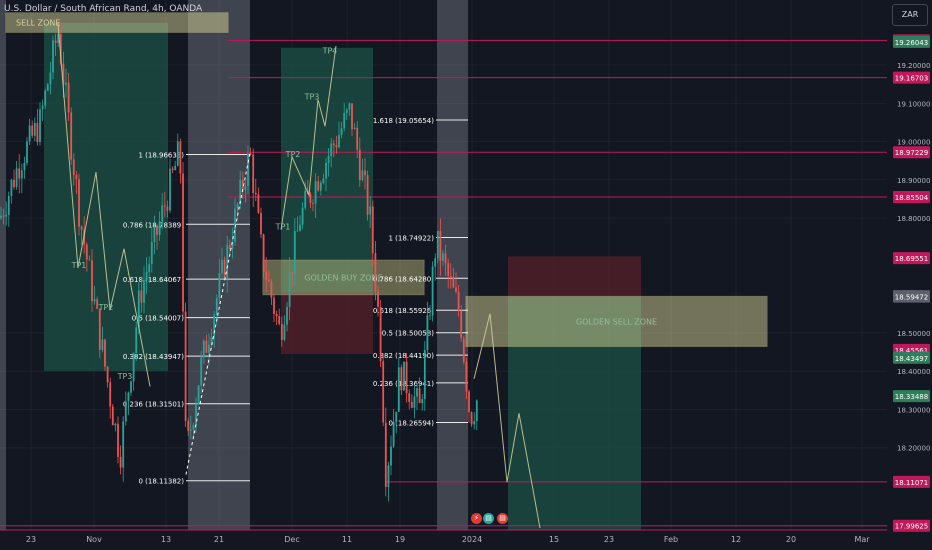 The image size is (932, 550). Describe the element at coordinates (913, 334) in the screenshot. I see `price-tick: 18.50000` at that location.